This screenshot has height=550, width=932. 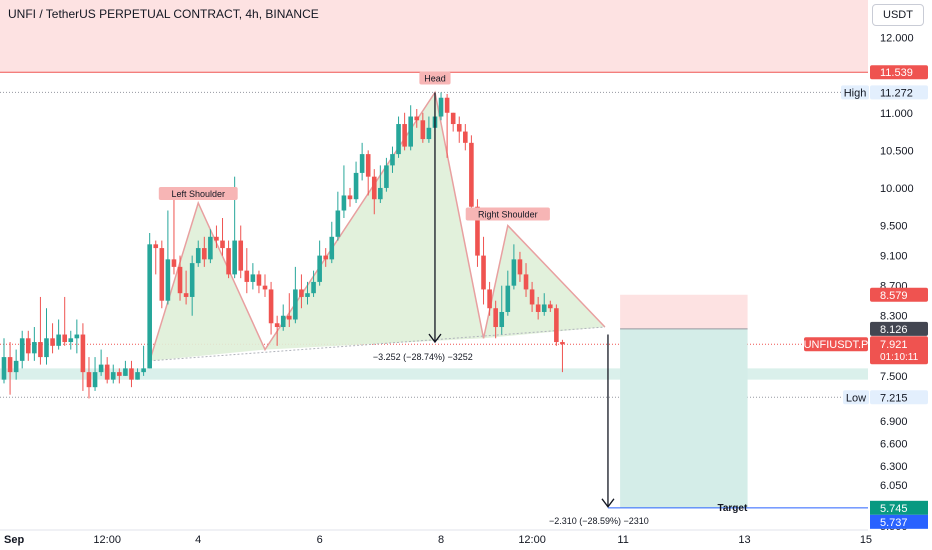 What do you see at coordinates (894, 398) in the screenshot?
I see `low-price-text: 7.215` at bounding box center [894, 398].